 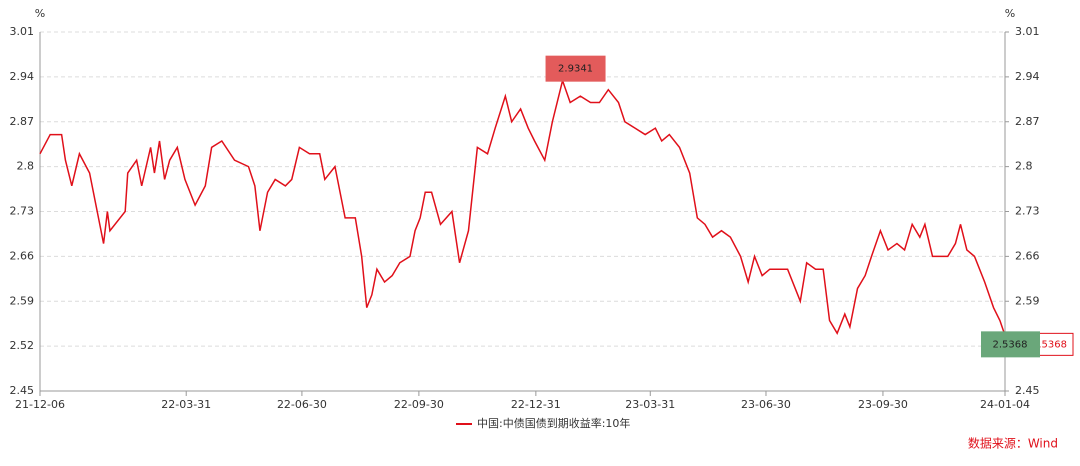 I want to click on y2-tick-label: 3.01, so click(x=1027, y=31).